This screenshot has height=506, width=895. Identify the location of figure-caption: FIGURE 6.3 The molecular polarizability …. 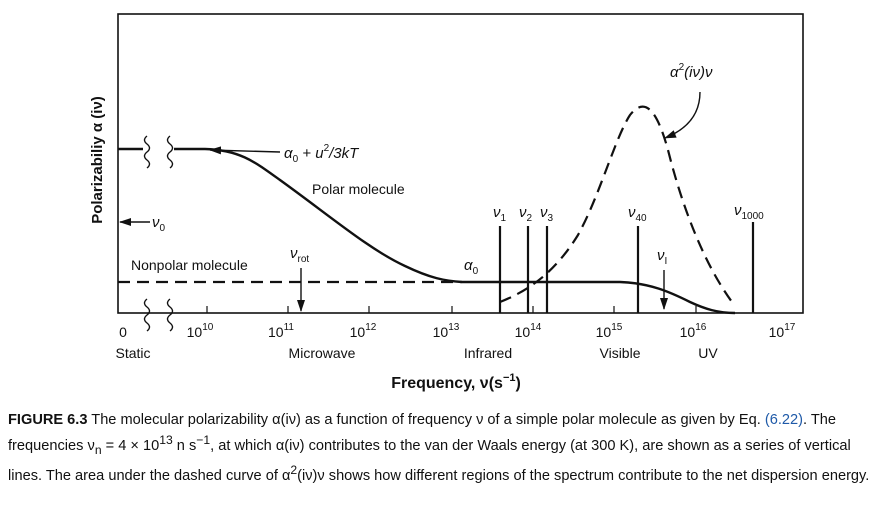
(448, 448).